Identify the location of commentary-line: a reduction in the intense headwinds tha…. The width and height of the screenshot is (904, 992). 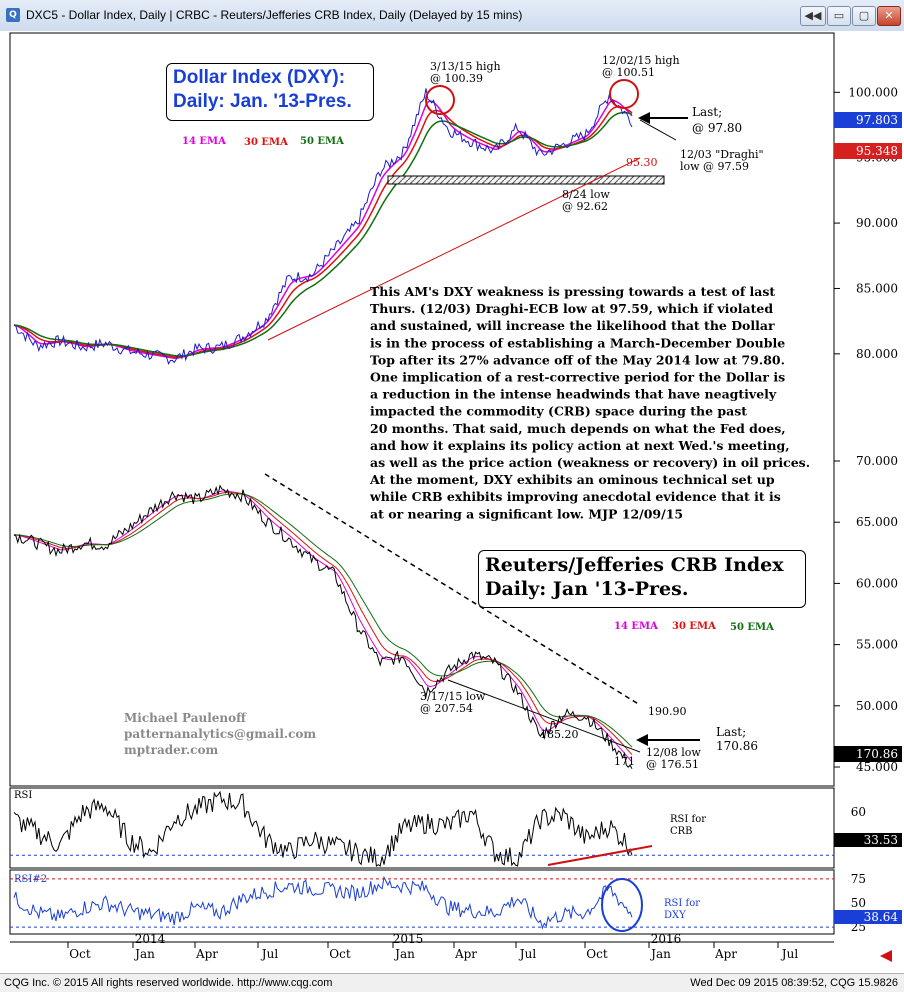
(573, 394).